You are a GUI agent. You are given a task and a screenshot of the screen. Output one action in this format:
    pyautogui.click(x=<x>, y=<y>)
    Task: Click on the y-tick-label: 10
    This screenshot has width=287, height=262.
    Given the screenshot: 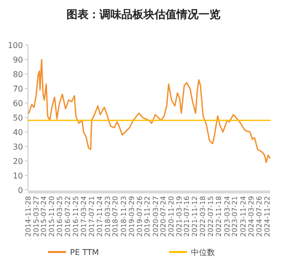 What is the action you would take?
    pyautogui.click(x=17, y=176)
    